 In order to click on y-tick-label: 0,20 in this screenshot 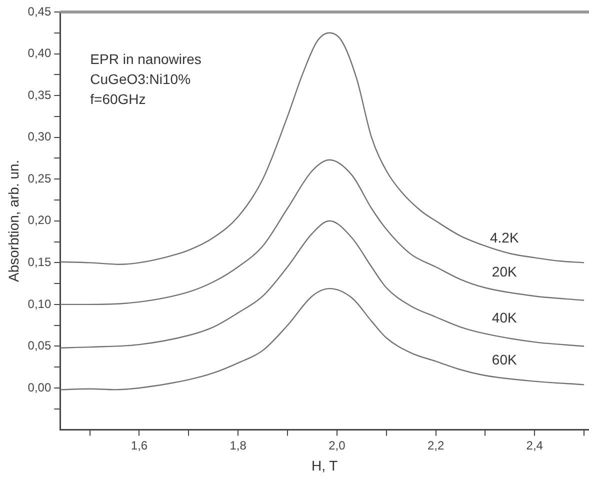, I will do `click(40, 220)`.